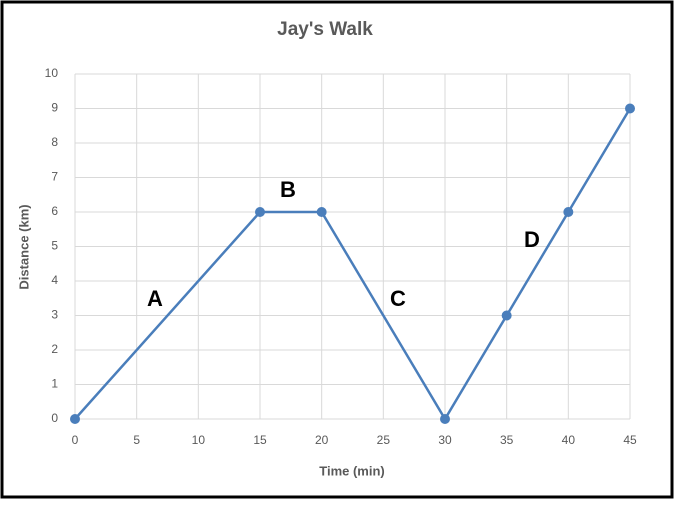  What do you see at coordinates (199, 440) in the screenshot?
I see `x-tick-label: 10` at bounding box center [199, 440].